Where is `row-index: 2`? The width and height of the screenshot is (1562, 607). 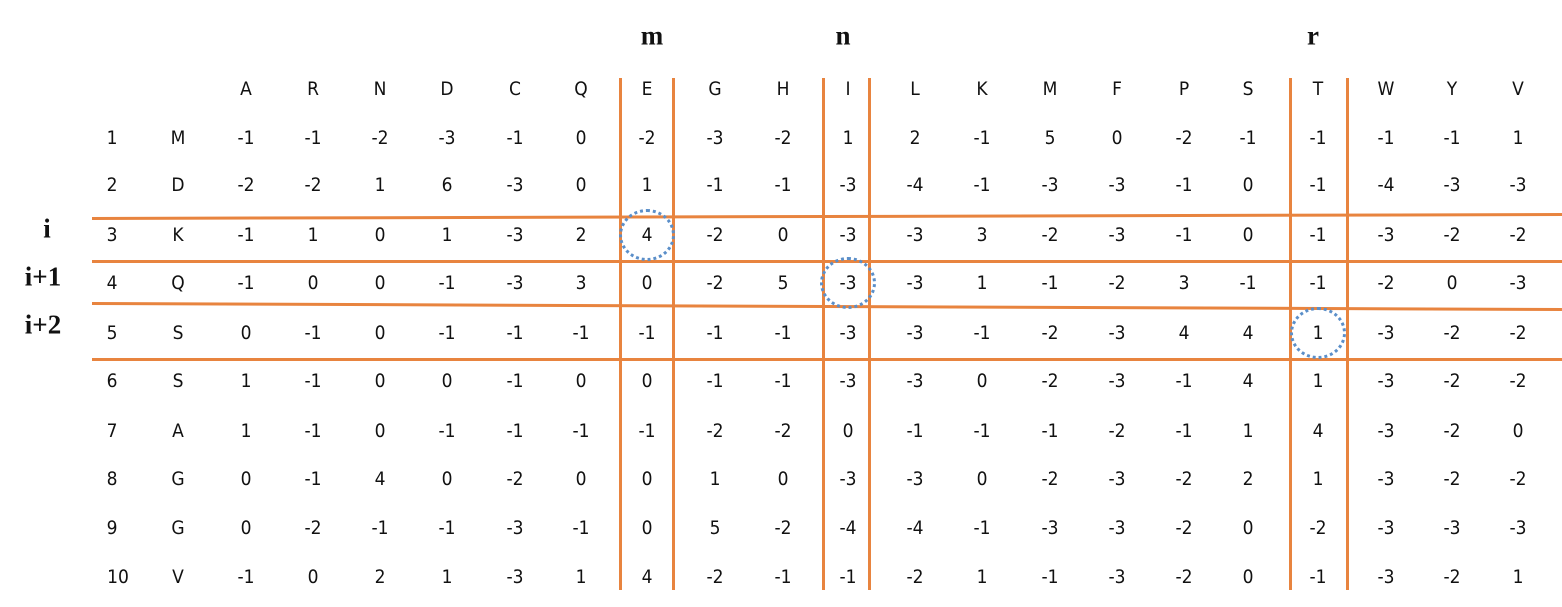
row-index: 2 is located at coordinates (112, 185).